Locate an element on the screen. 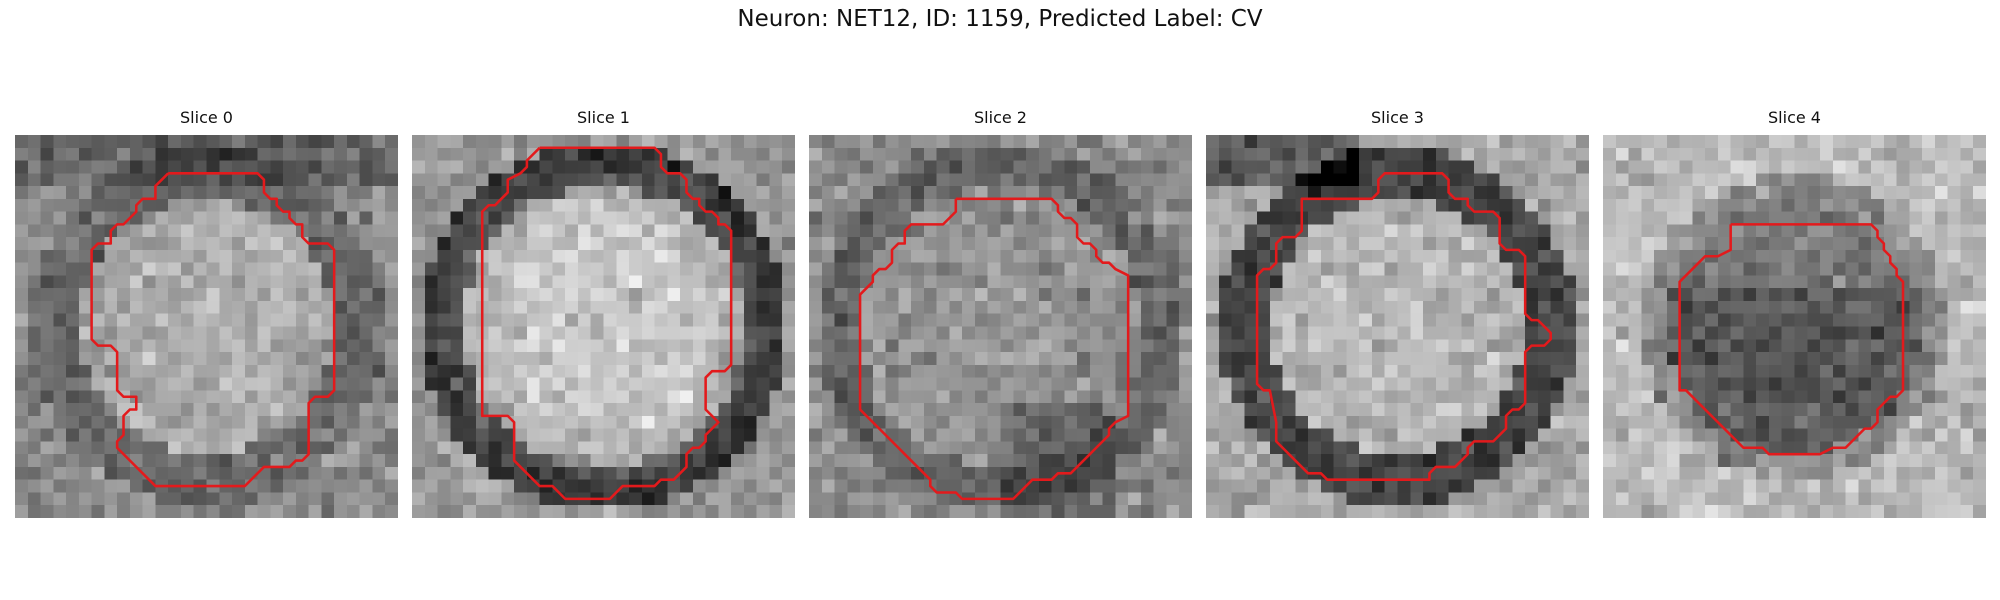 The image size is (2000, 600). slice-1-image is located at coordinates (603, 326).